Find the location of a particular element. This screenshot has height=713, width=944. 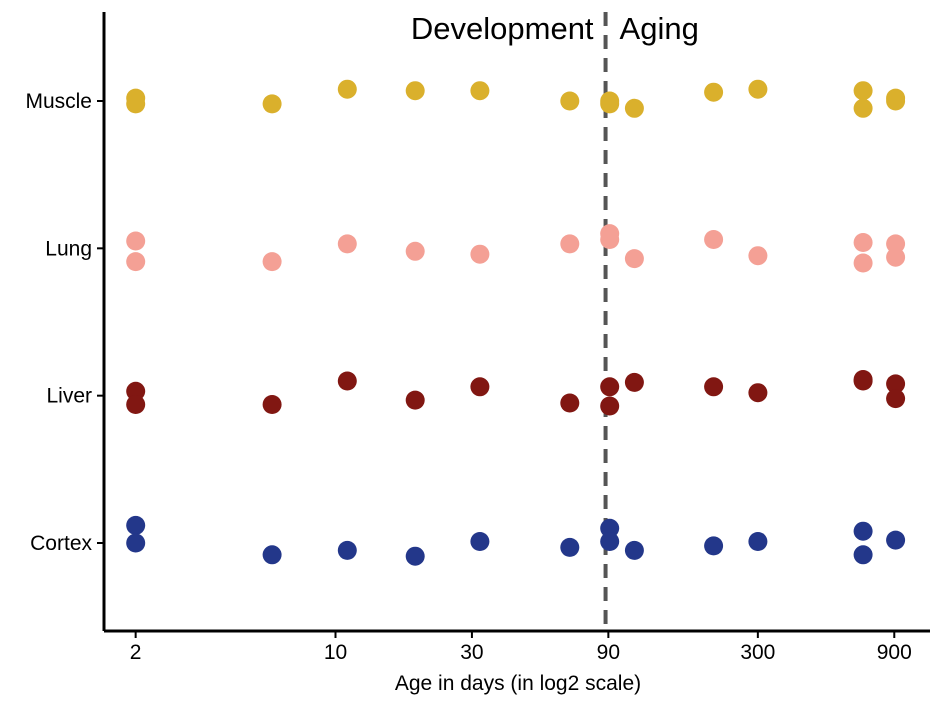

y-tick-label: Liver is located at coordinates (69, 396).